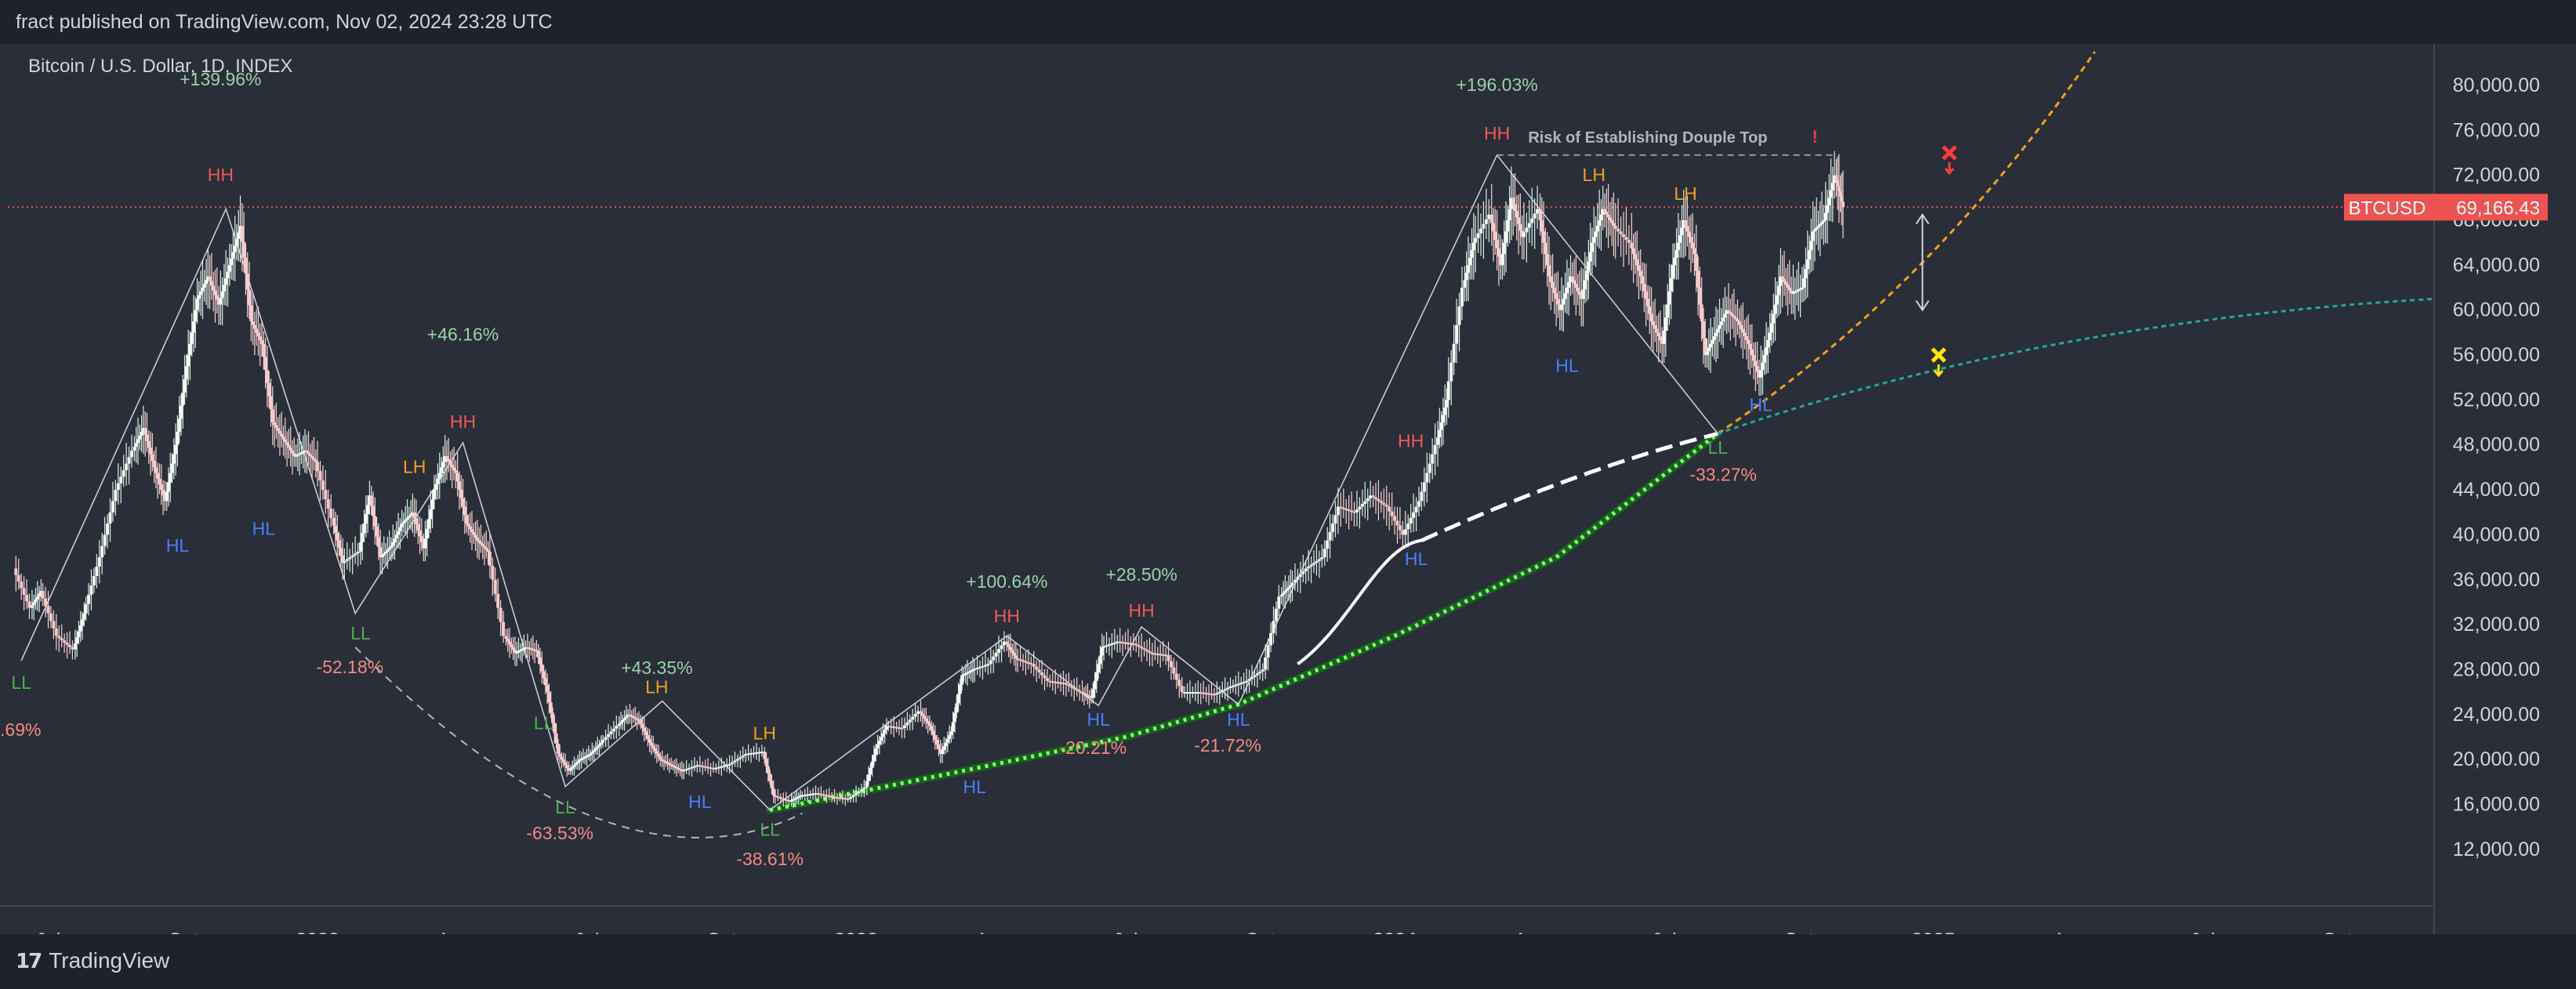  Describe the element at coordinates (178, 545) in the screenshot. I see `pivot-label-hl: HL` at that location.